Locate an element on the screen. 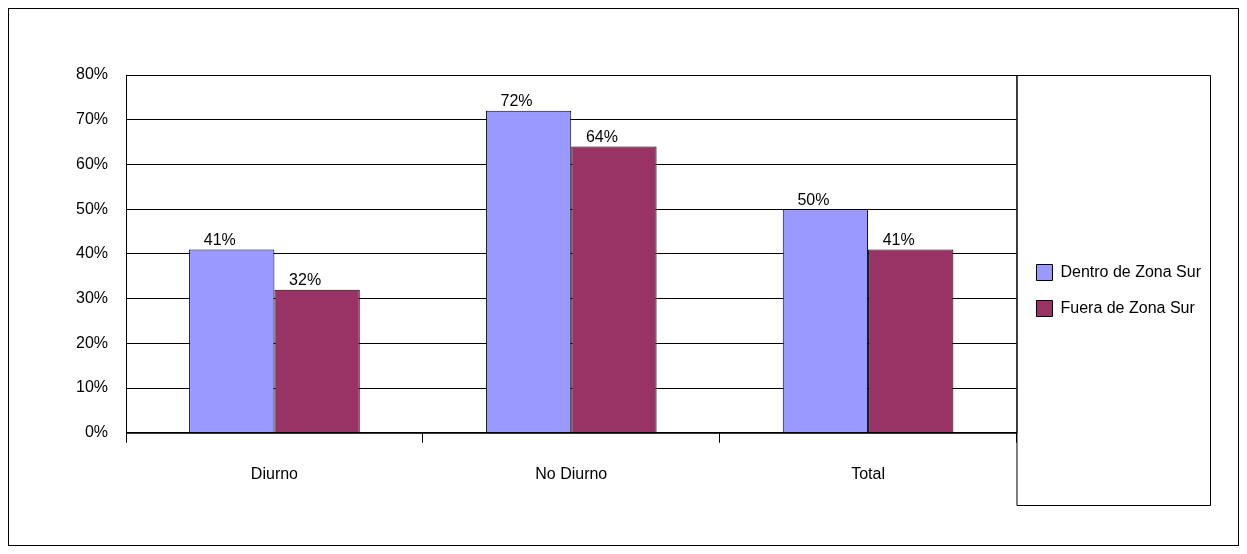  x-tick-label: Total is located at coordinates (868, 473).